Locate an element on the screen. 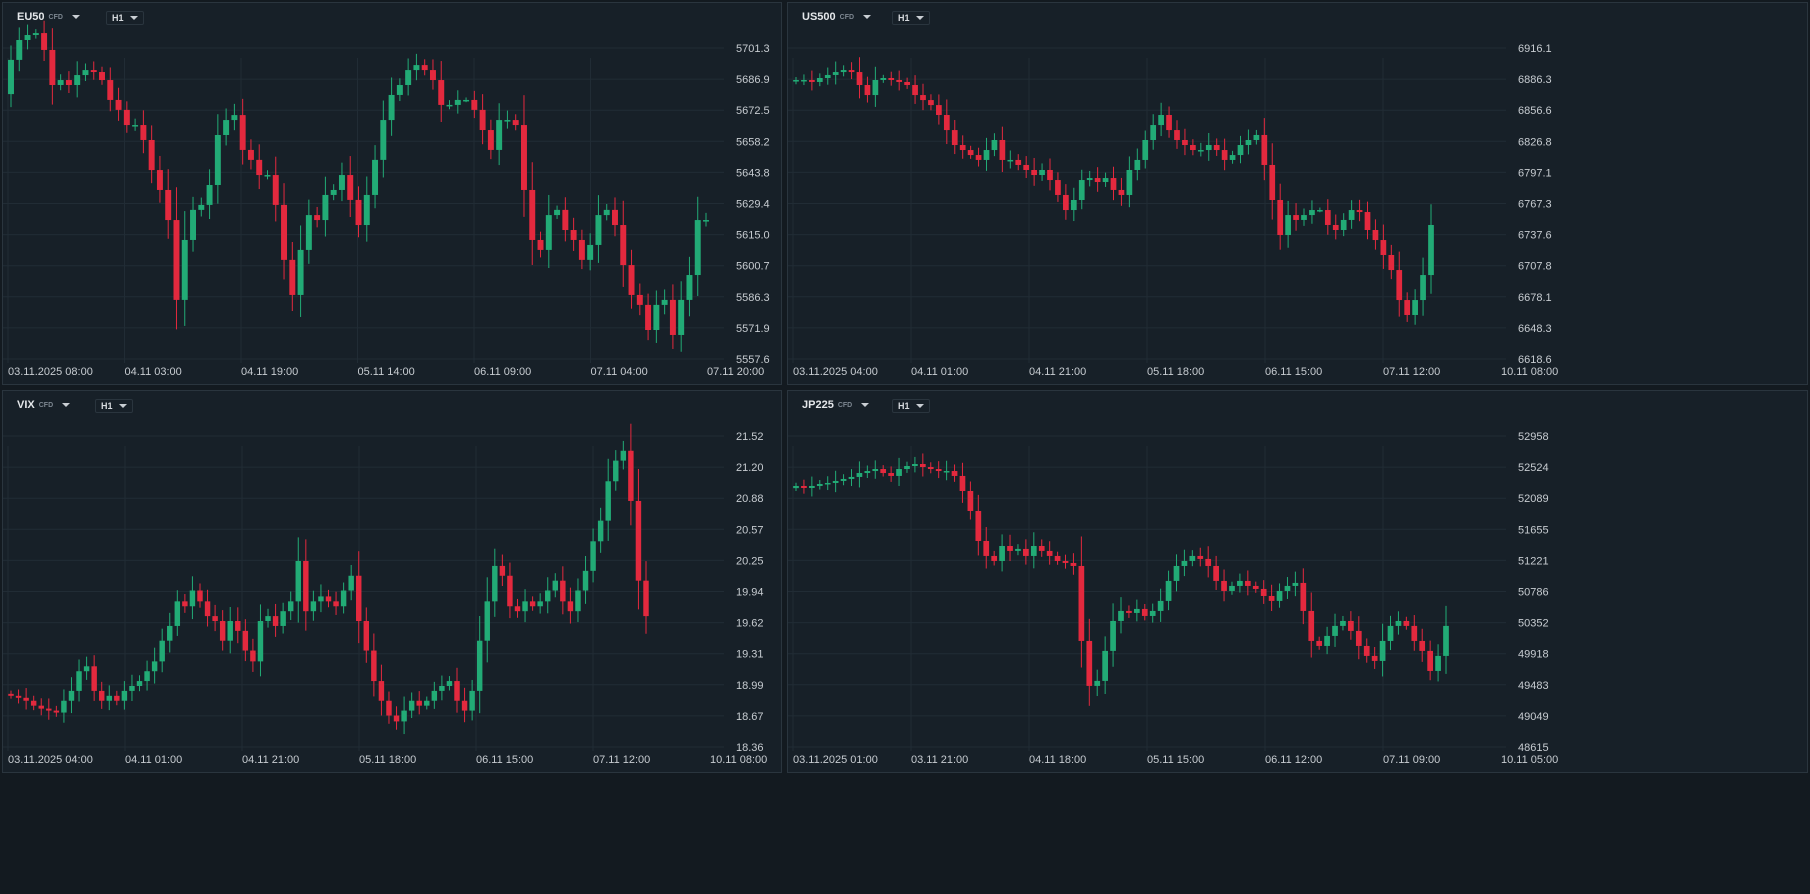 This screenshot has height=894, width=1810. time-axis-label: 04.11 03:00 is located at coordinates (153, 372).